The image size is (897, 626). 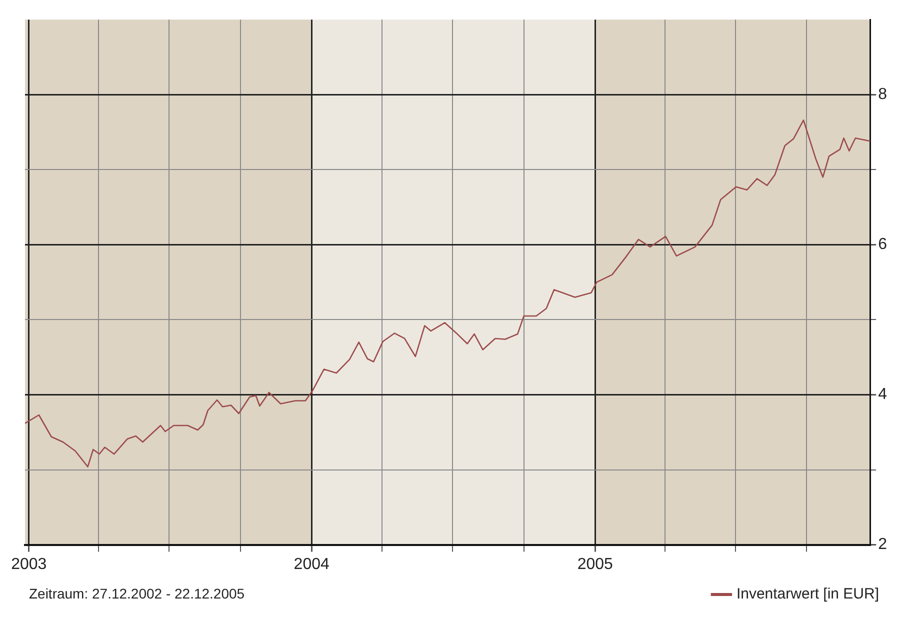 I want to click on y-tick-label: 2, so click(x=883, y=545).